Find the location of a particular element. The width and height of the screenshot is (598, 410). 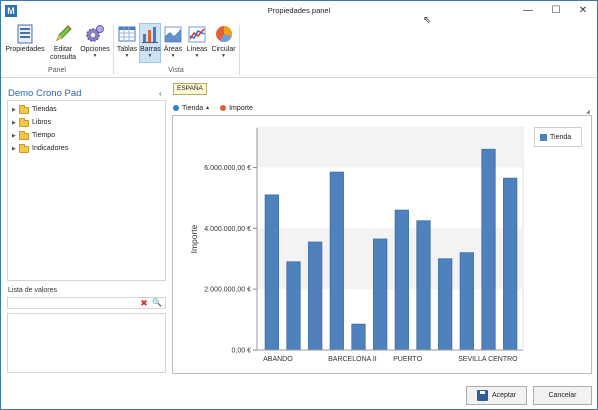

areas-dropdown-icon: ▼ is located at coordinates (173, 56).